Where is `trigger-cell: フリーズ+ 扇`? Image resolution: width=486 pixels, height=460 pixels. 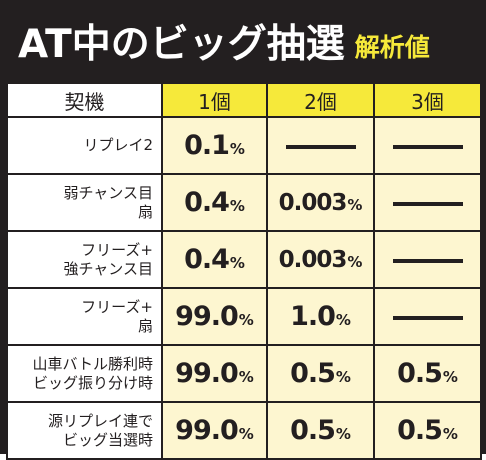
trigger-cell: フリーズ+ 扇 is located at coordinates (84, 316).